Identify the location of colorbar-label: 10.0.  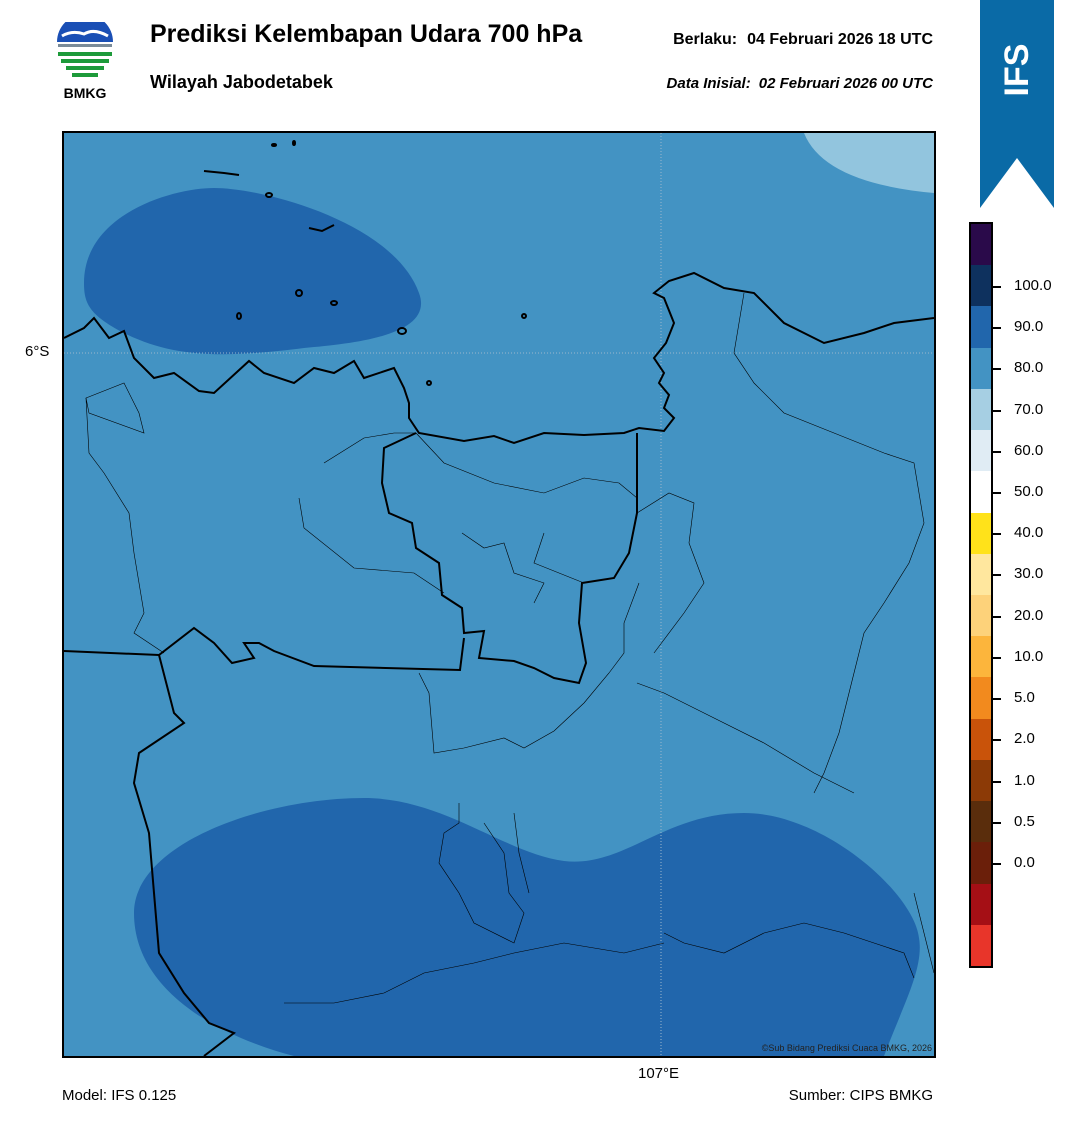
(1029, 656).